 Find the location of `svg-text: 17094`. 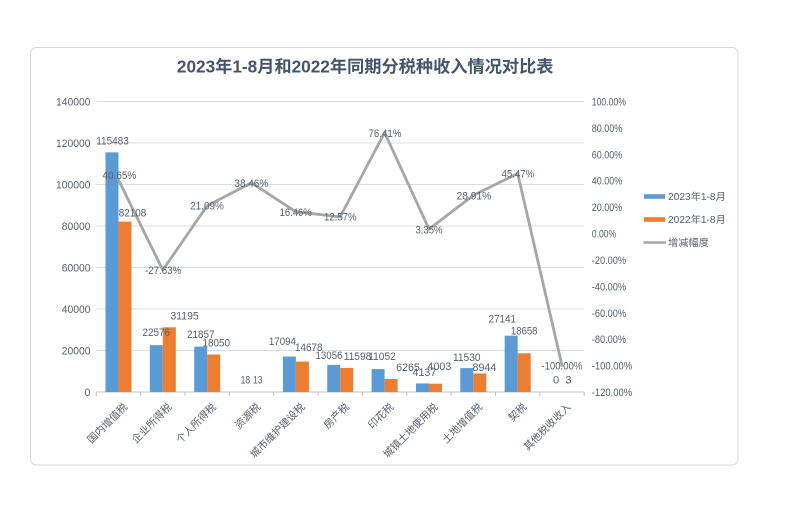

svg-text: 17094 is located at coordinates (282, 342).